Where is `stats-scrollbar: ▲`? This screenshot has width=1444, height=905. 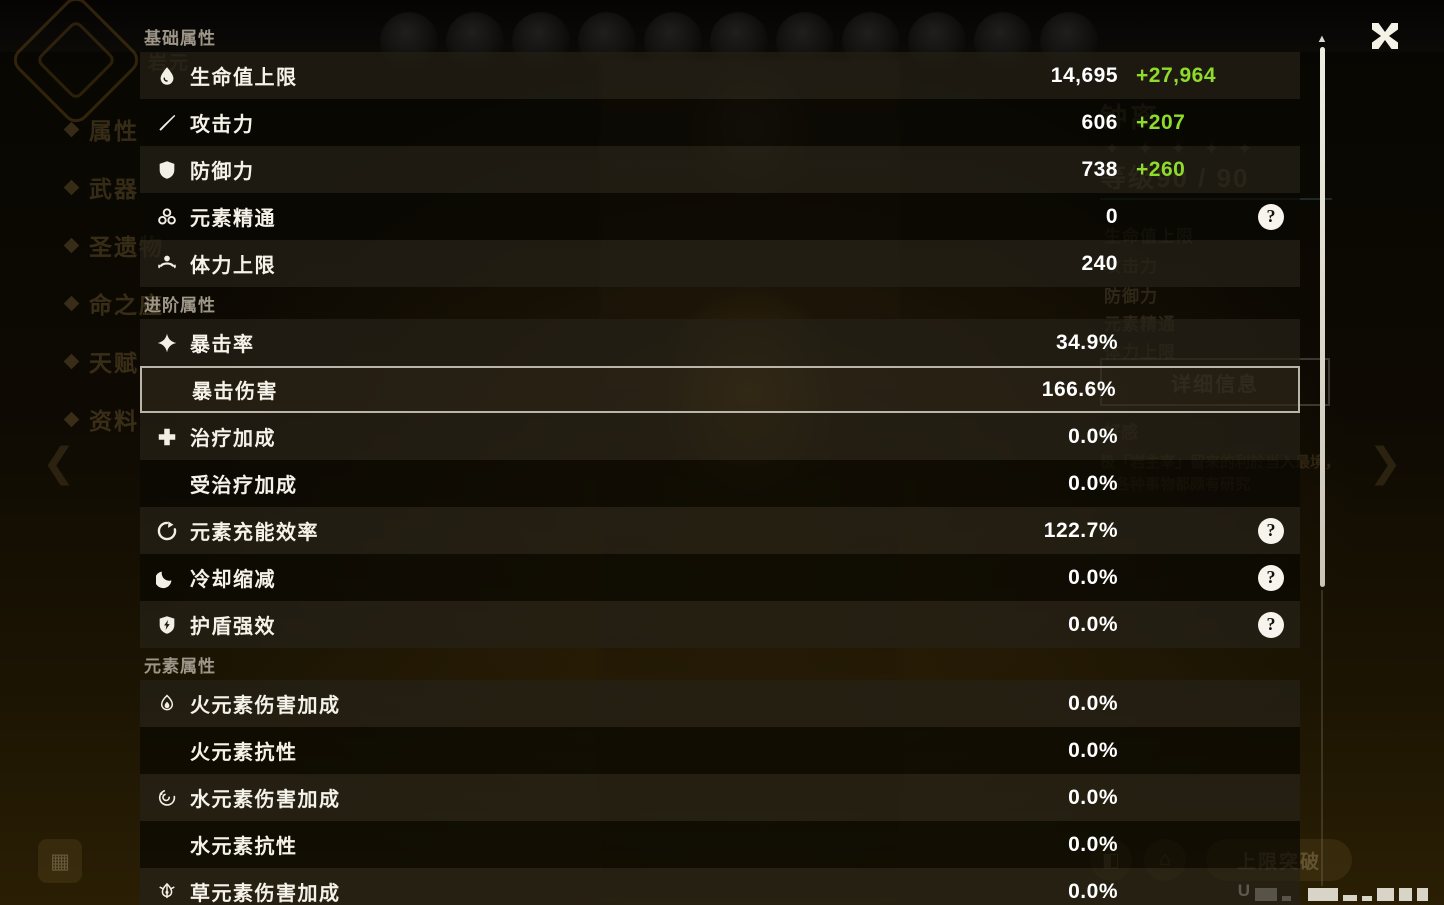
stats-scrollbar: ▲ is located at coordinates (1322, 459).